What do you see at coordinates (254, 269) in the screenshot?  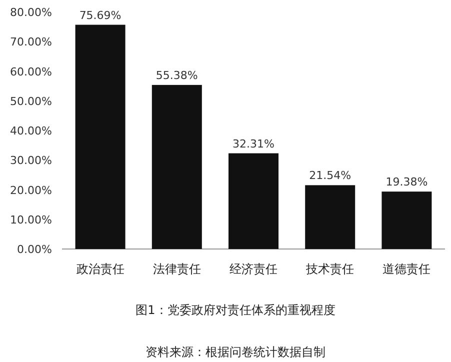 I see `x-tick-label: 经济责任` at bounding box center [254, 269].